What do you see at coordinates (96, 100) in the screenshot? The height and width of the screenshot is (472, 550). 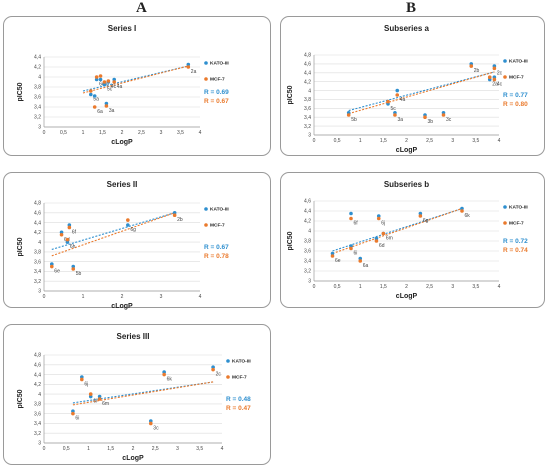 I see `point-label: 5a` at bounding box center [96, 100].